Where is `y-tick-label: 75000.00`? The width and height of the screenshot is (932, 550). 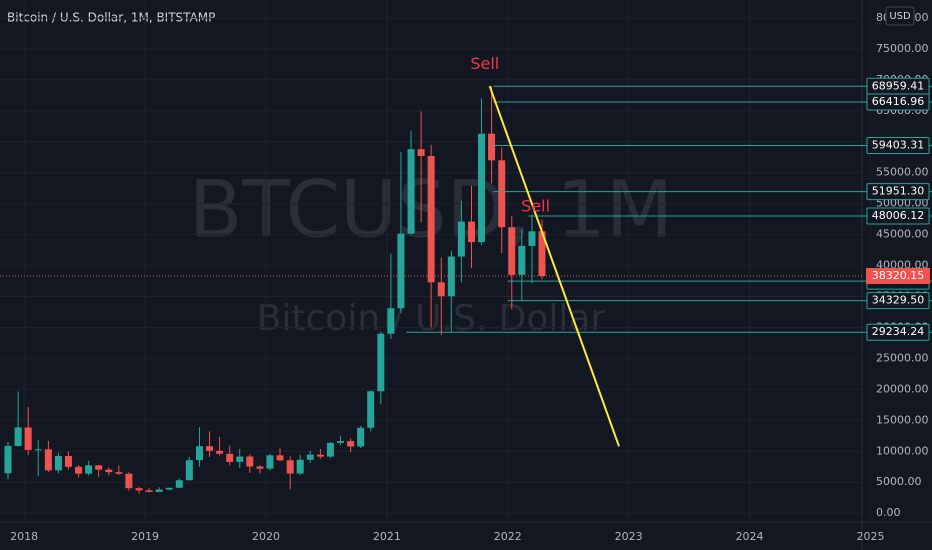
y-tick-label: 75000.00 is located at coordinates (902, 48).